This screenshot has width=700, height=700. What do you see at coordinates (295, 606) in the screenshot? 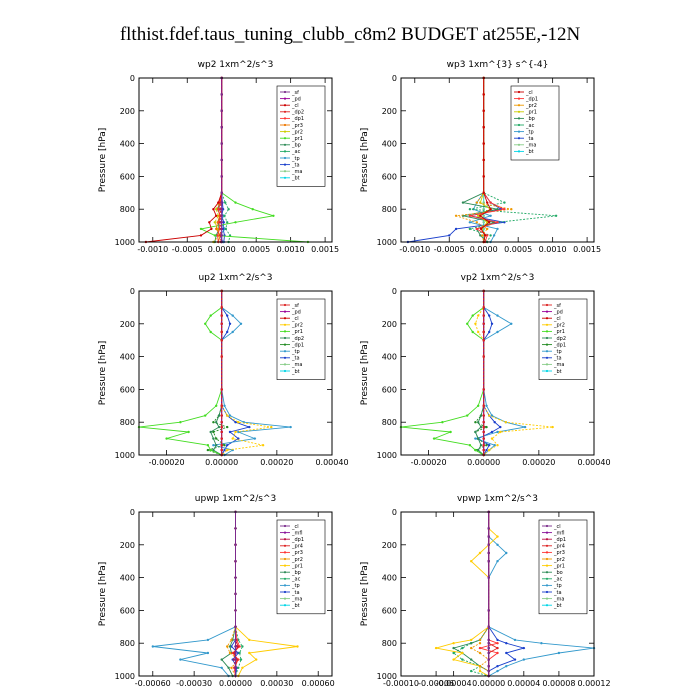
I see `legend-label: _bt` at bounding box center [295, 606].